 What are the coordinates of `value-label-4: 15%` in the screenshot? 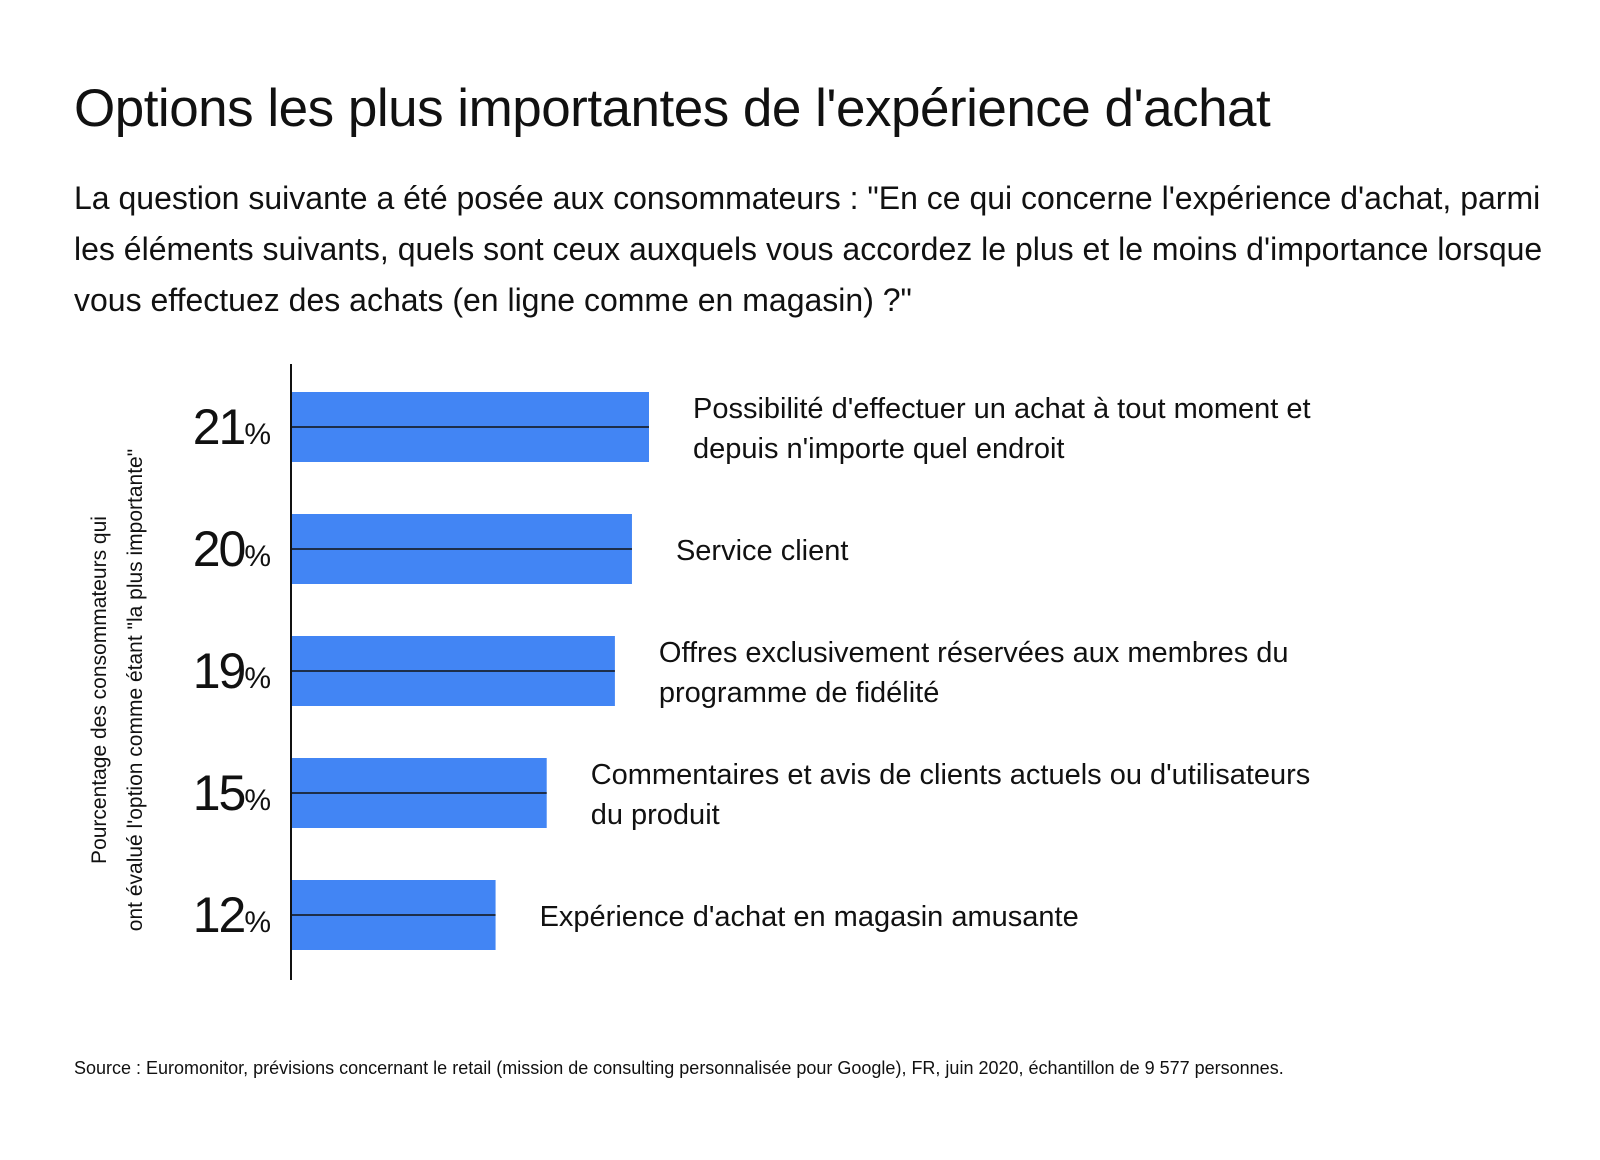 It's located at (232, 793).